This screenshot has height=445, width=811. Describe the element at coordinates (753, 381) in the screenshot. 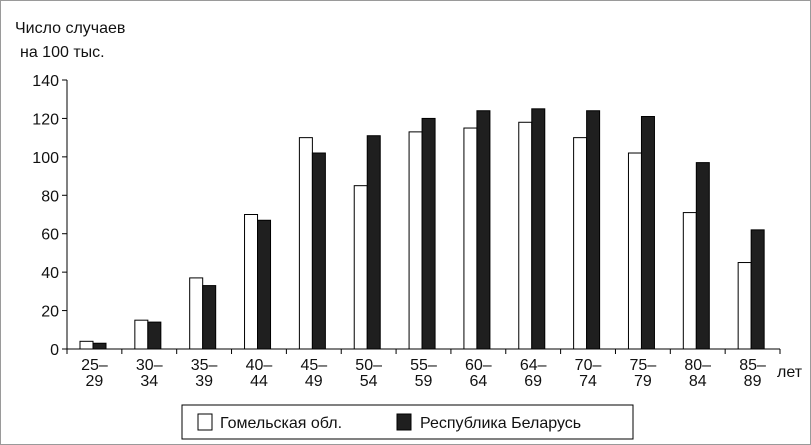

I see `x-category-label-bottom: 89` at that location.